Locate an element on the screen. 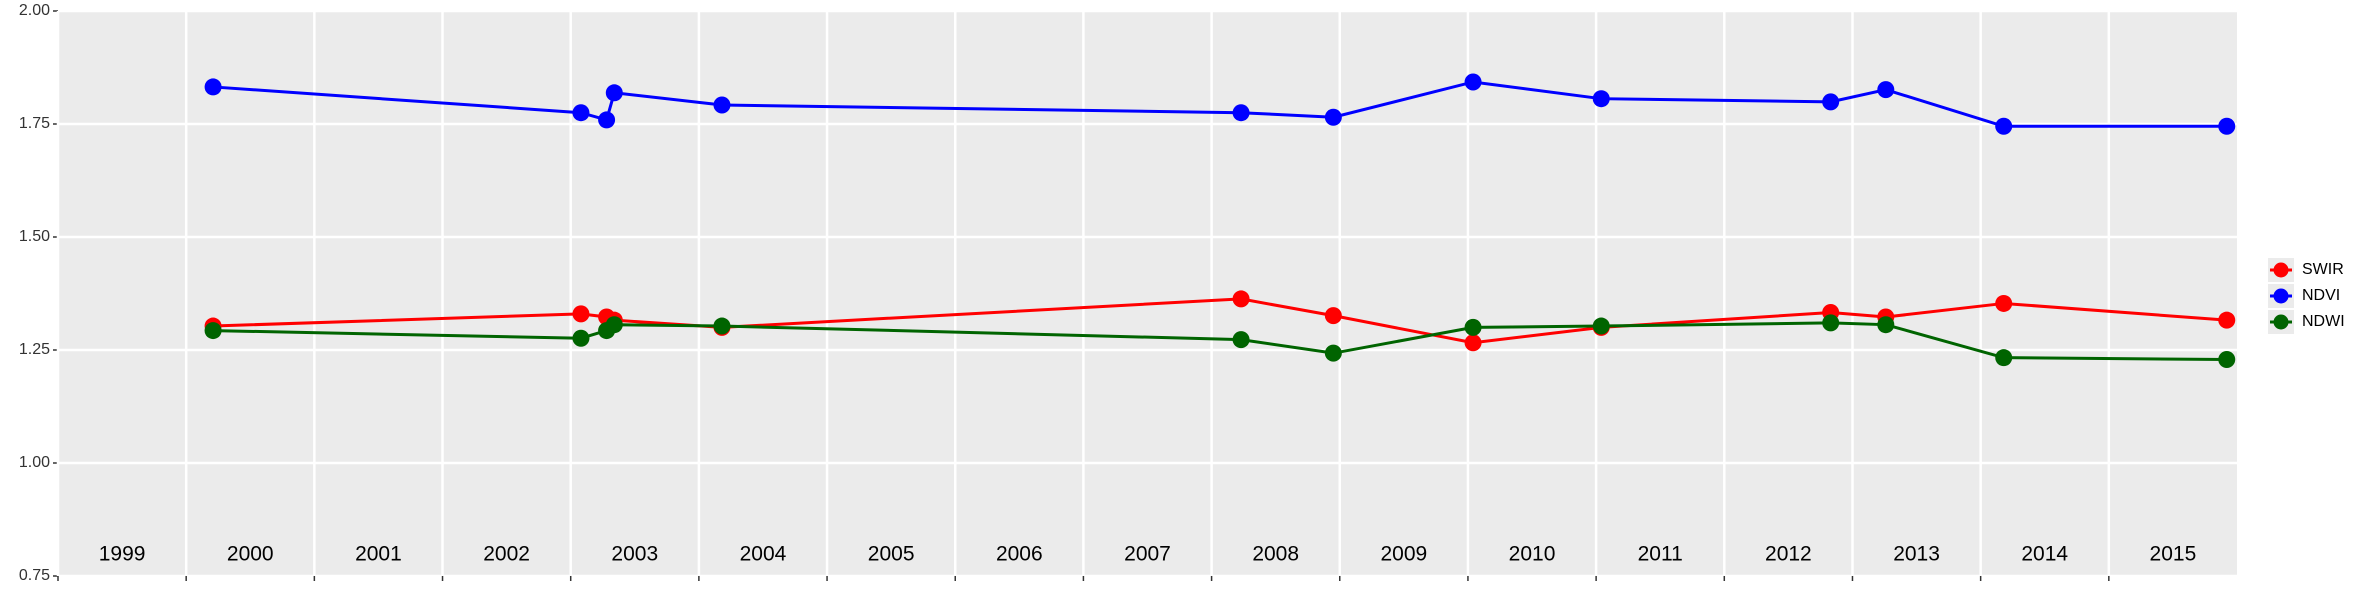  x-tick-label: 2000 is located at coordinates (250, 554).